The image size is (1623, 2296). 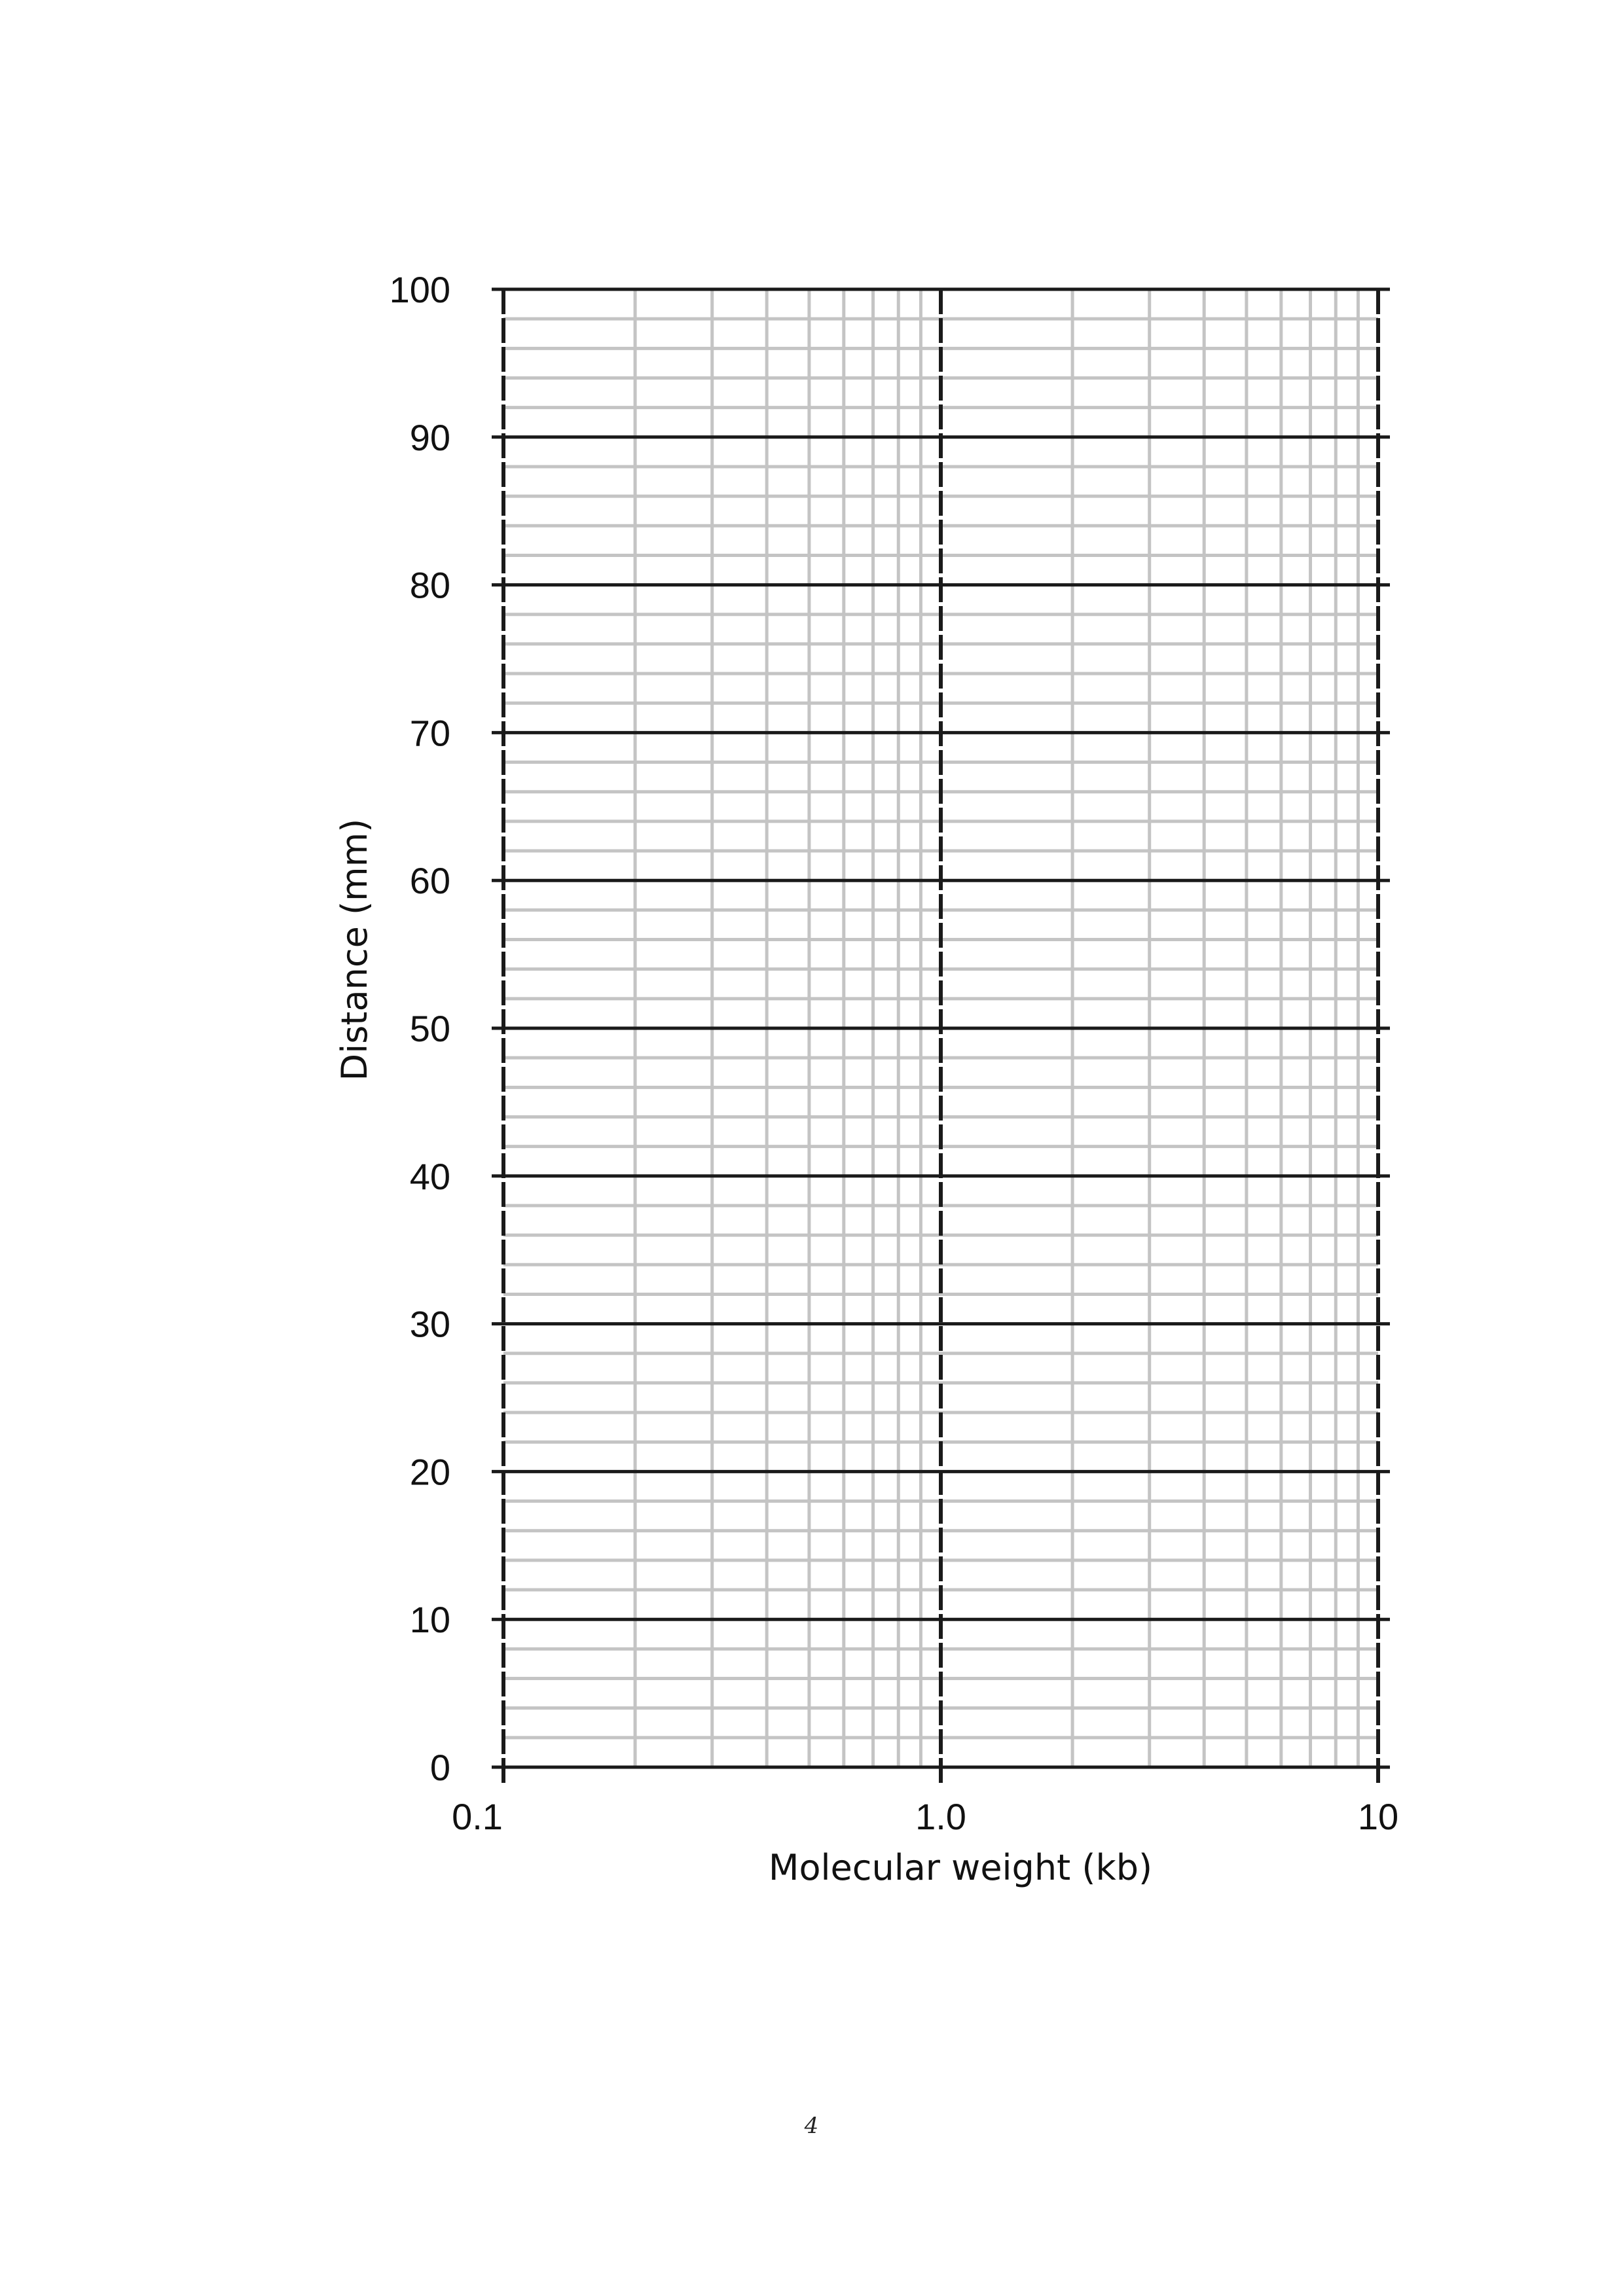 What do you see at coordinates (430, 1176) in the screenshot?
I see `y-tick-label: 40` at bounding box center [430, 1176].